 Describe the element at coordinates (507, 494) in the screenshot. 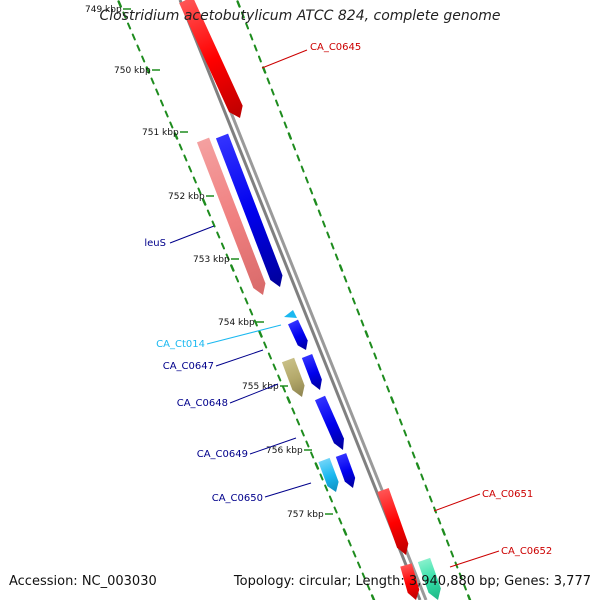

I see `gene-ca-c0651-label: CA_C0651` at that location.